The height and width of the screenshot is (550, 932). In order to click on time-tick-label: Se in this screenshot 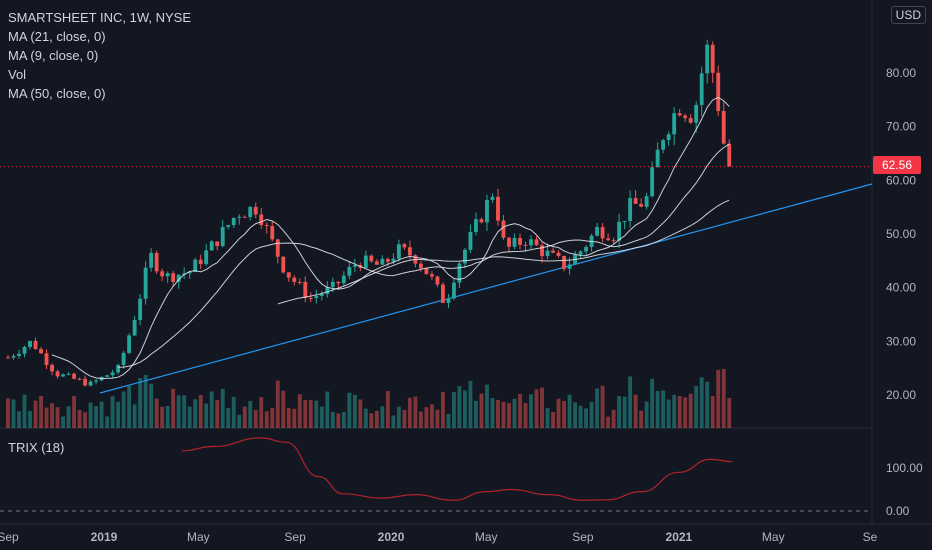, I will do `click(870, 537)`.